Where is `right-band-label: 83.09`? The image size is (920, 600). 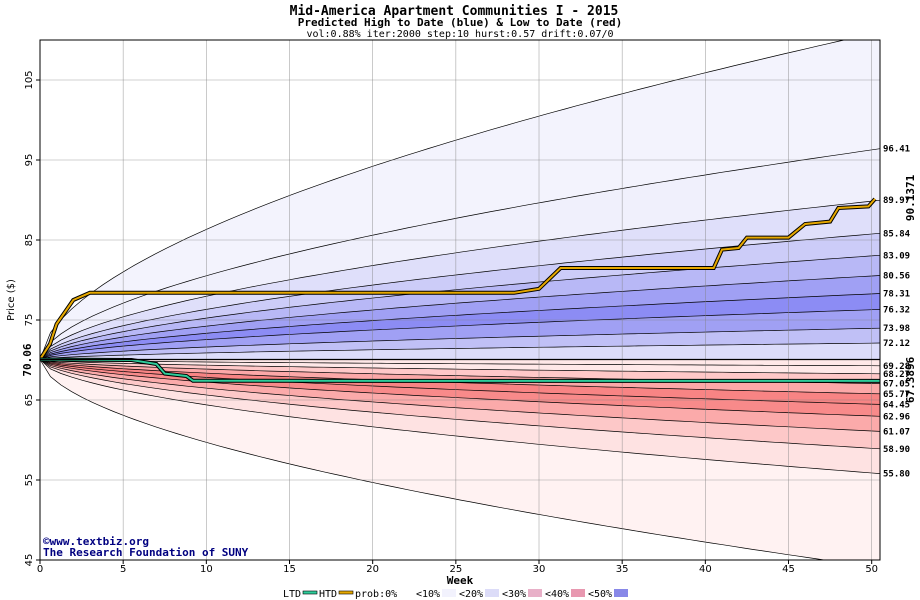
right-band-label: 83.09 is located at coordinates (896, 256).